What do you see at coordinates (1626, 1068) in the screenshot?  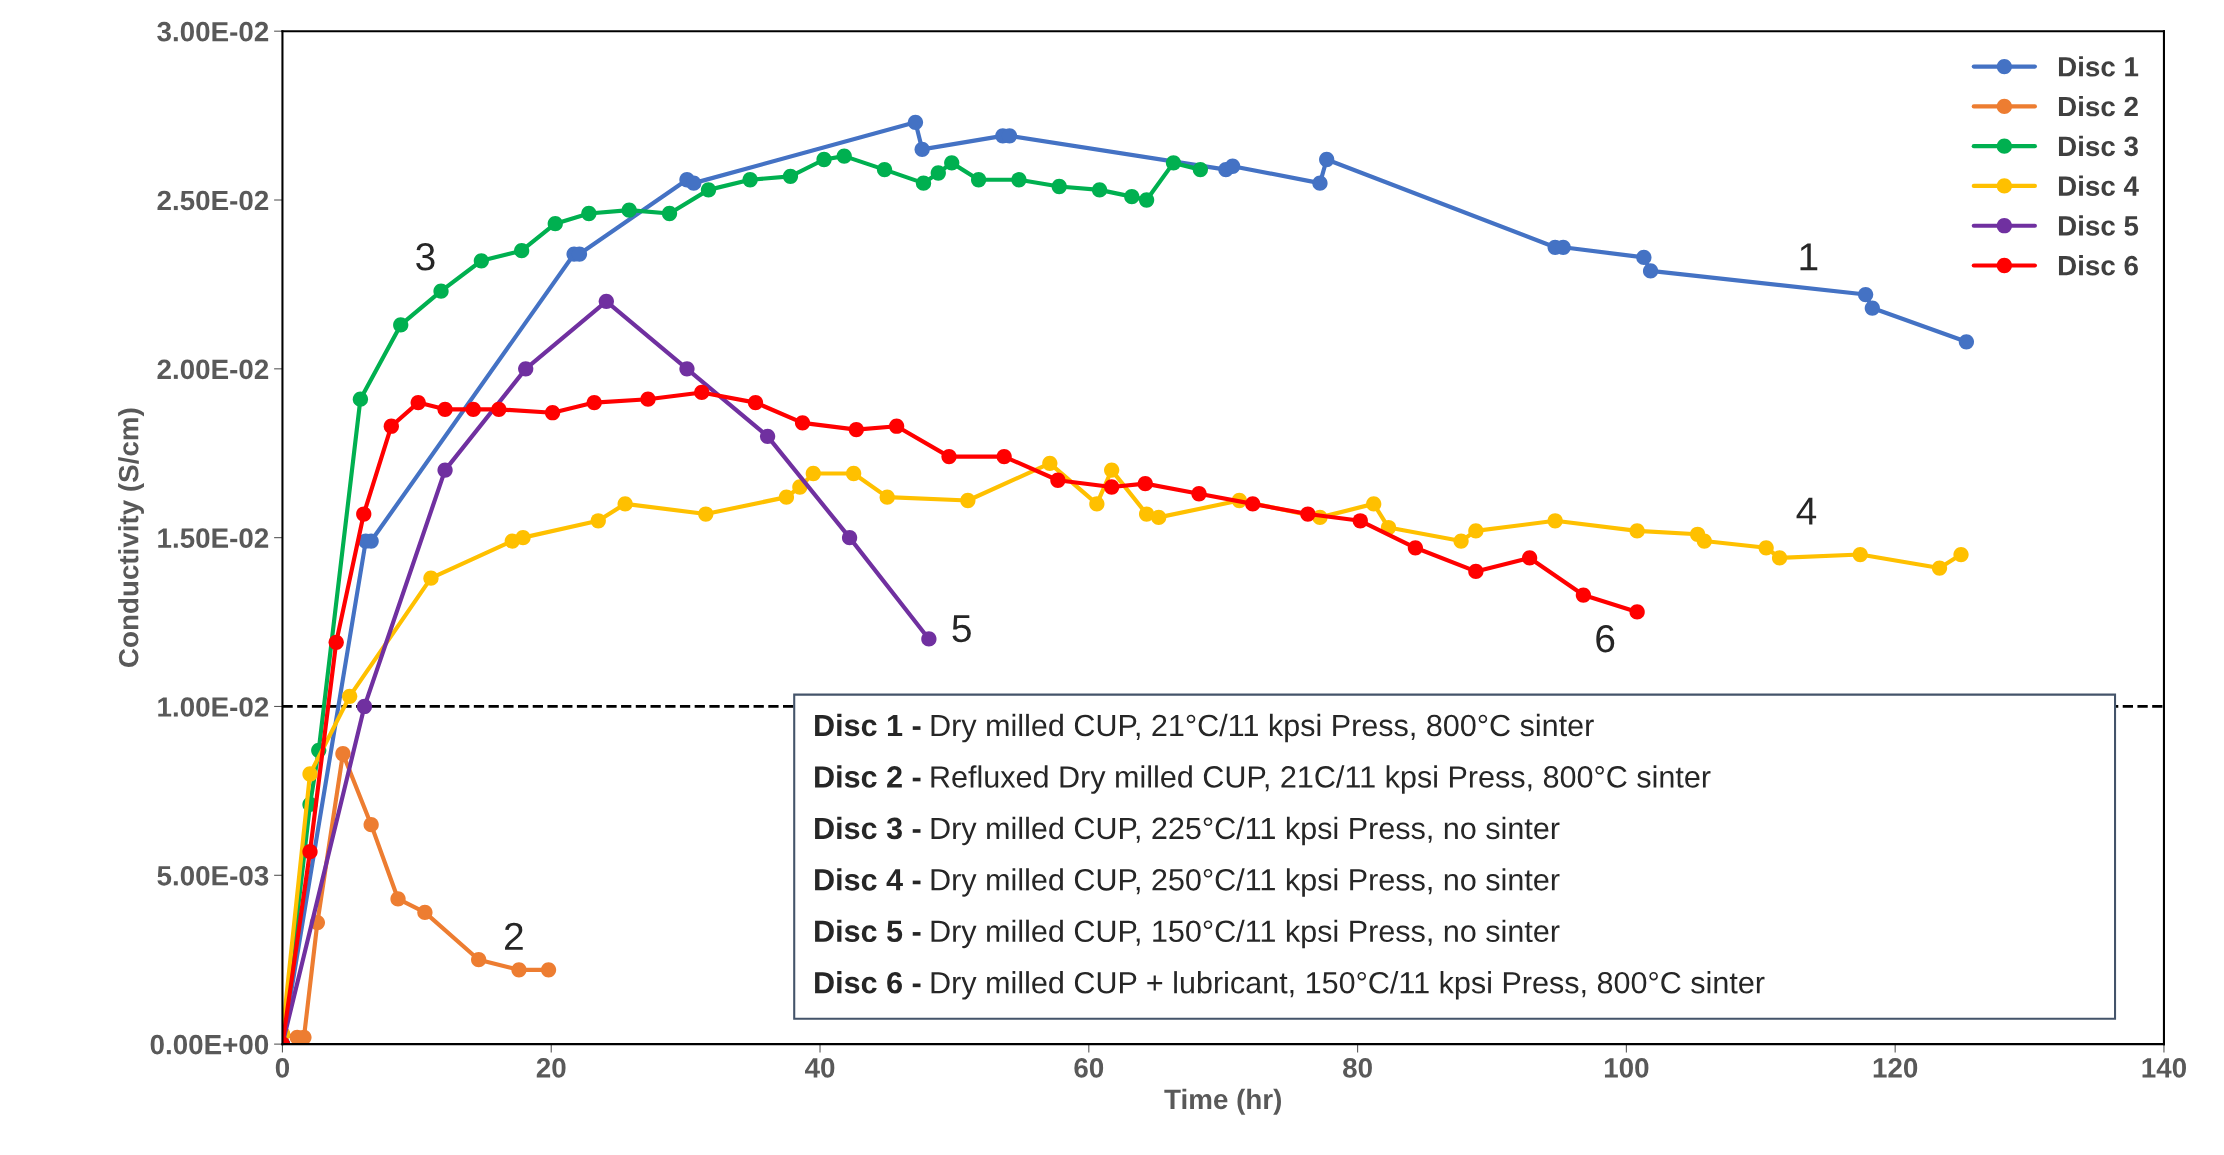 I see `x-tick-label: 100` at bounding box center [1626, 1068].